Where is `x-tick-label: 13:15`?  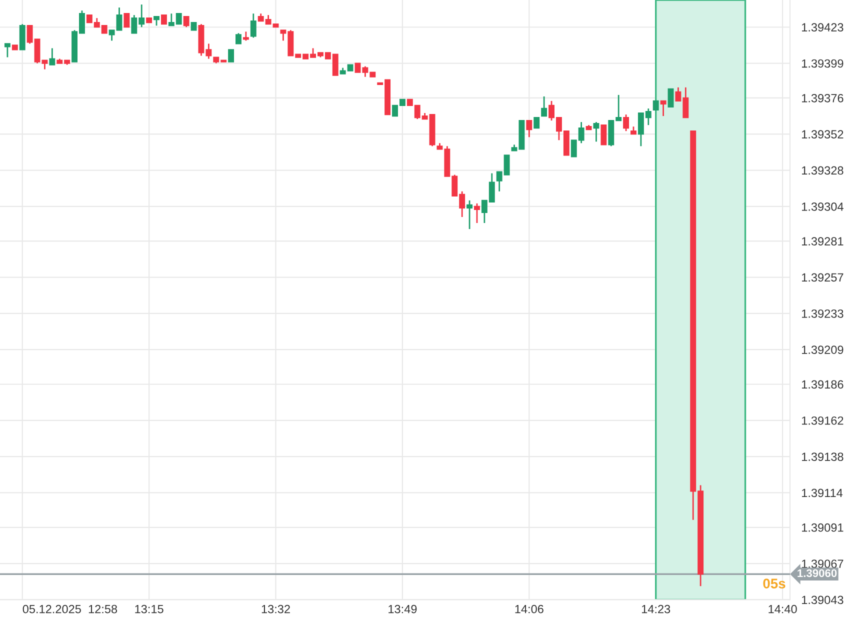 x-tick-label: 13:15 is located at coordinates (149, 609).